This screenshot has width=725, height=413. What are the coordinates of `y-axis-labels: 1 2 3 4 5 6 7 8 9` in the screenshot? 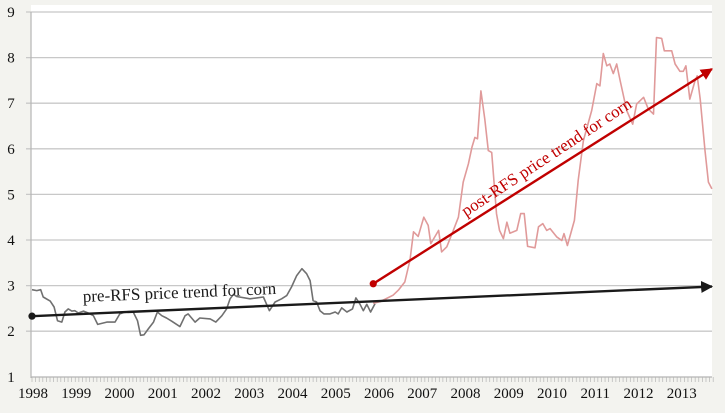 It's located at (11, 195).